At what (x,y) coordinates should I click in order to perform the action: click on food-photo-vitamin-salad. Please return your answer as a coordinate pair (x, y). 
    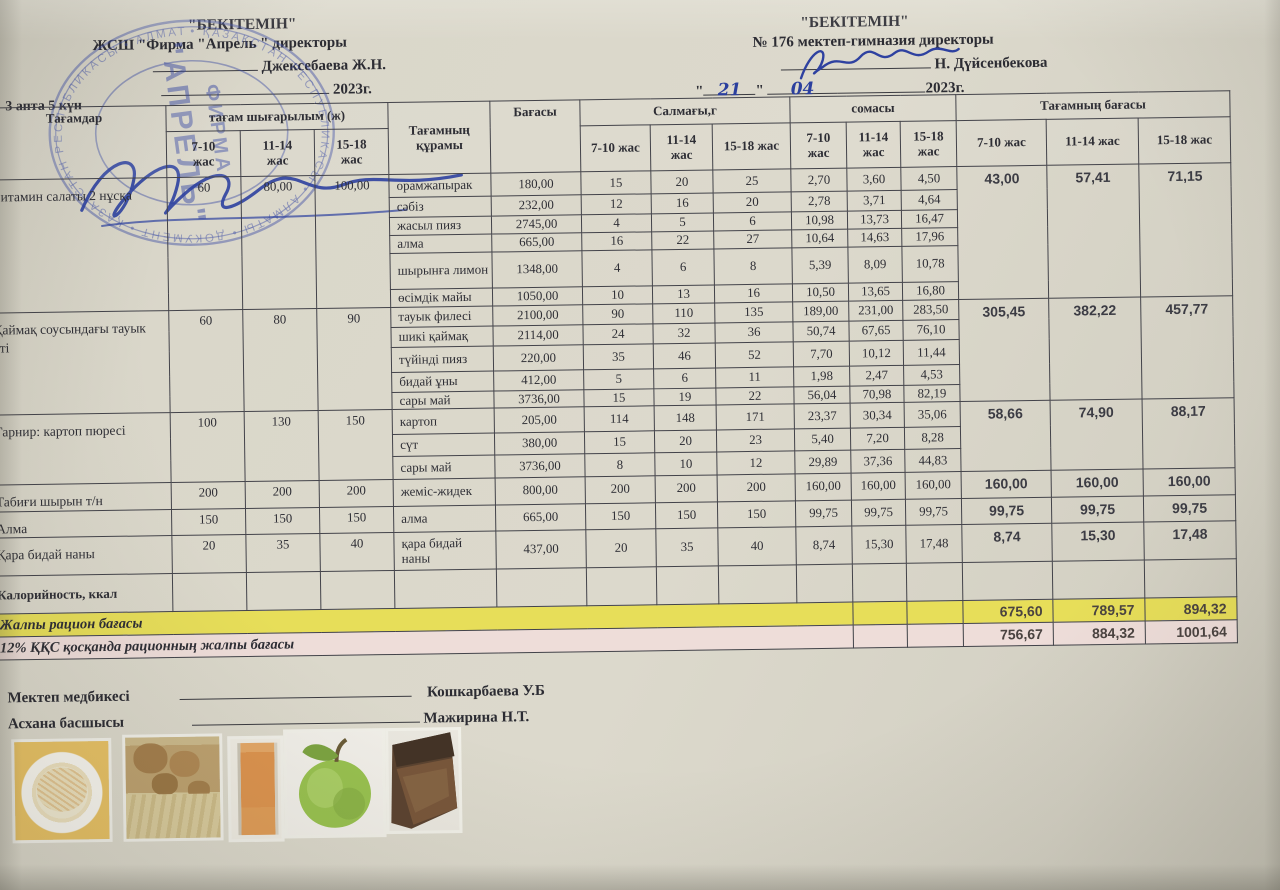
    Looking at the image, I should click on (62, 790).